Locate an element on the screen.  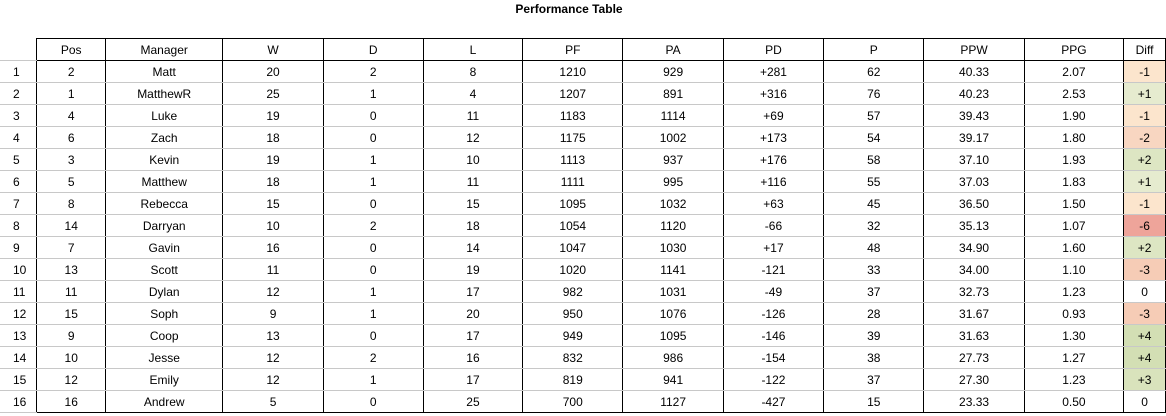
cell-ppg: 1.27 is located at coordinates (1074, 357).